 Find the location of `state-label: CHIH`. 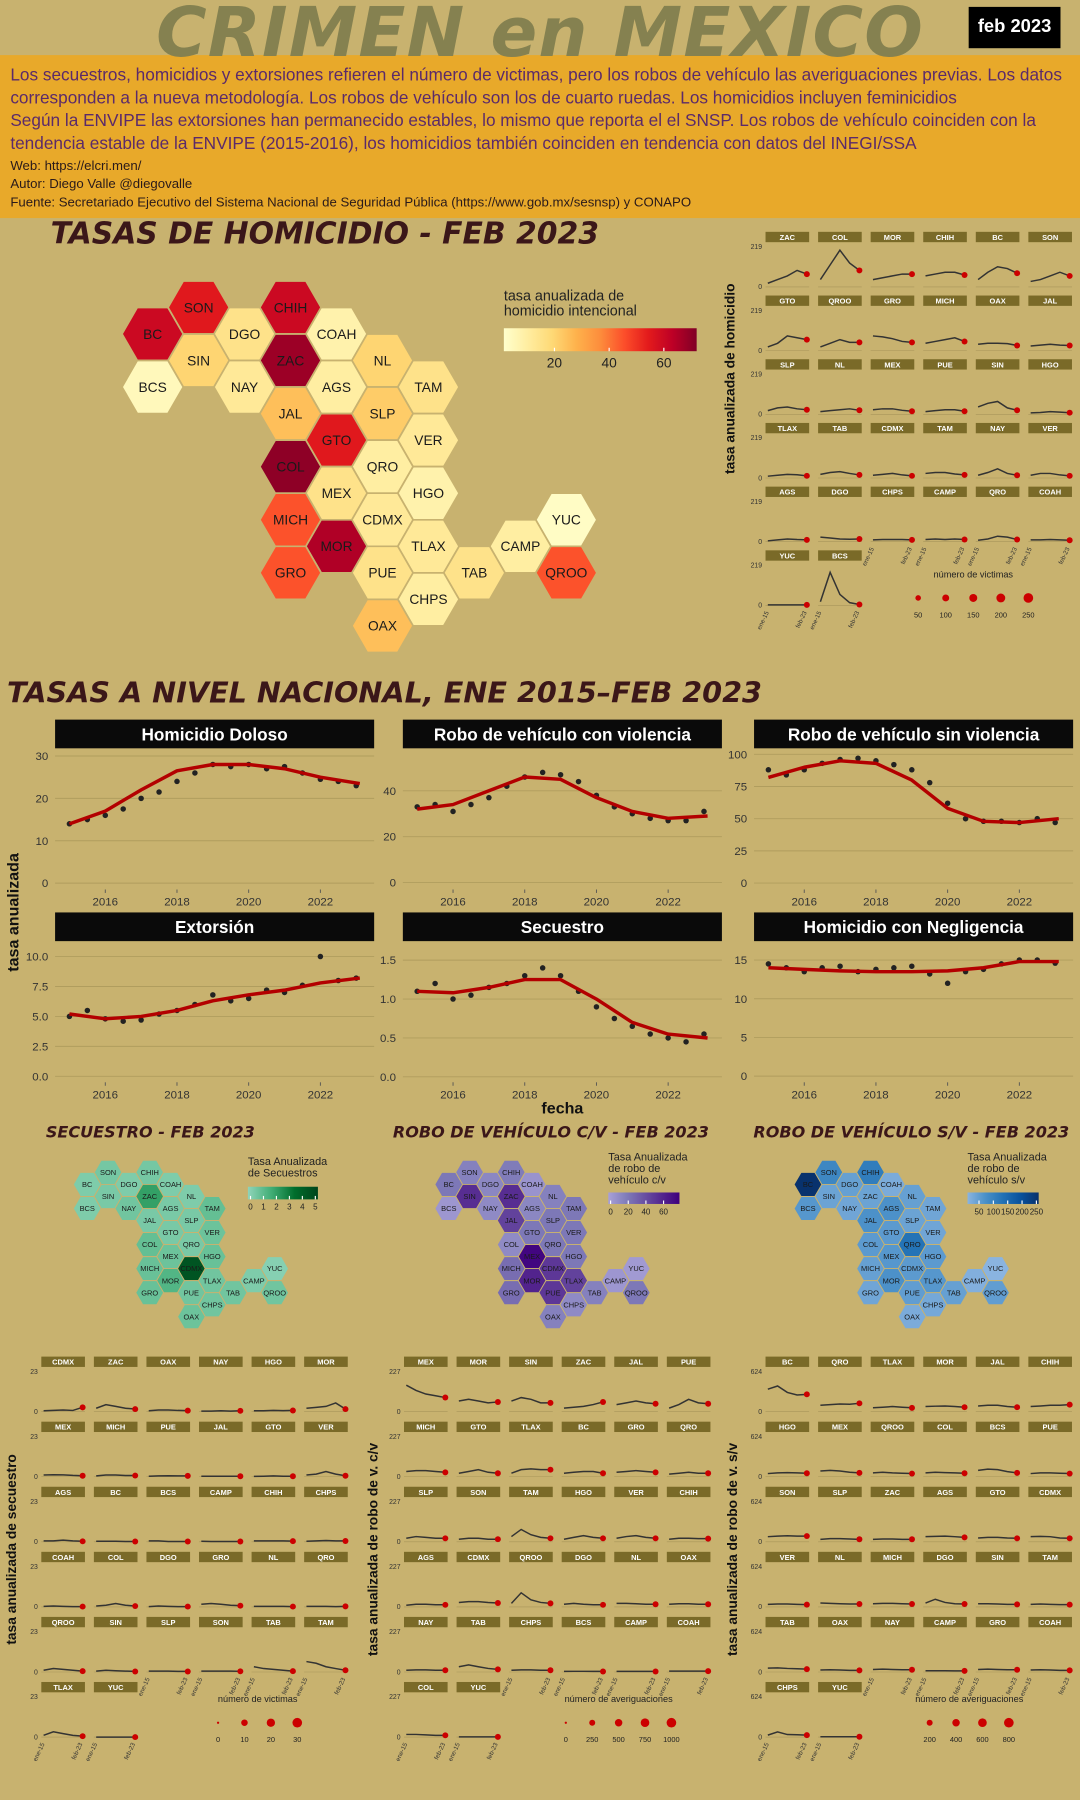

state-label: CHIH is located at coordinates (870, 1172).